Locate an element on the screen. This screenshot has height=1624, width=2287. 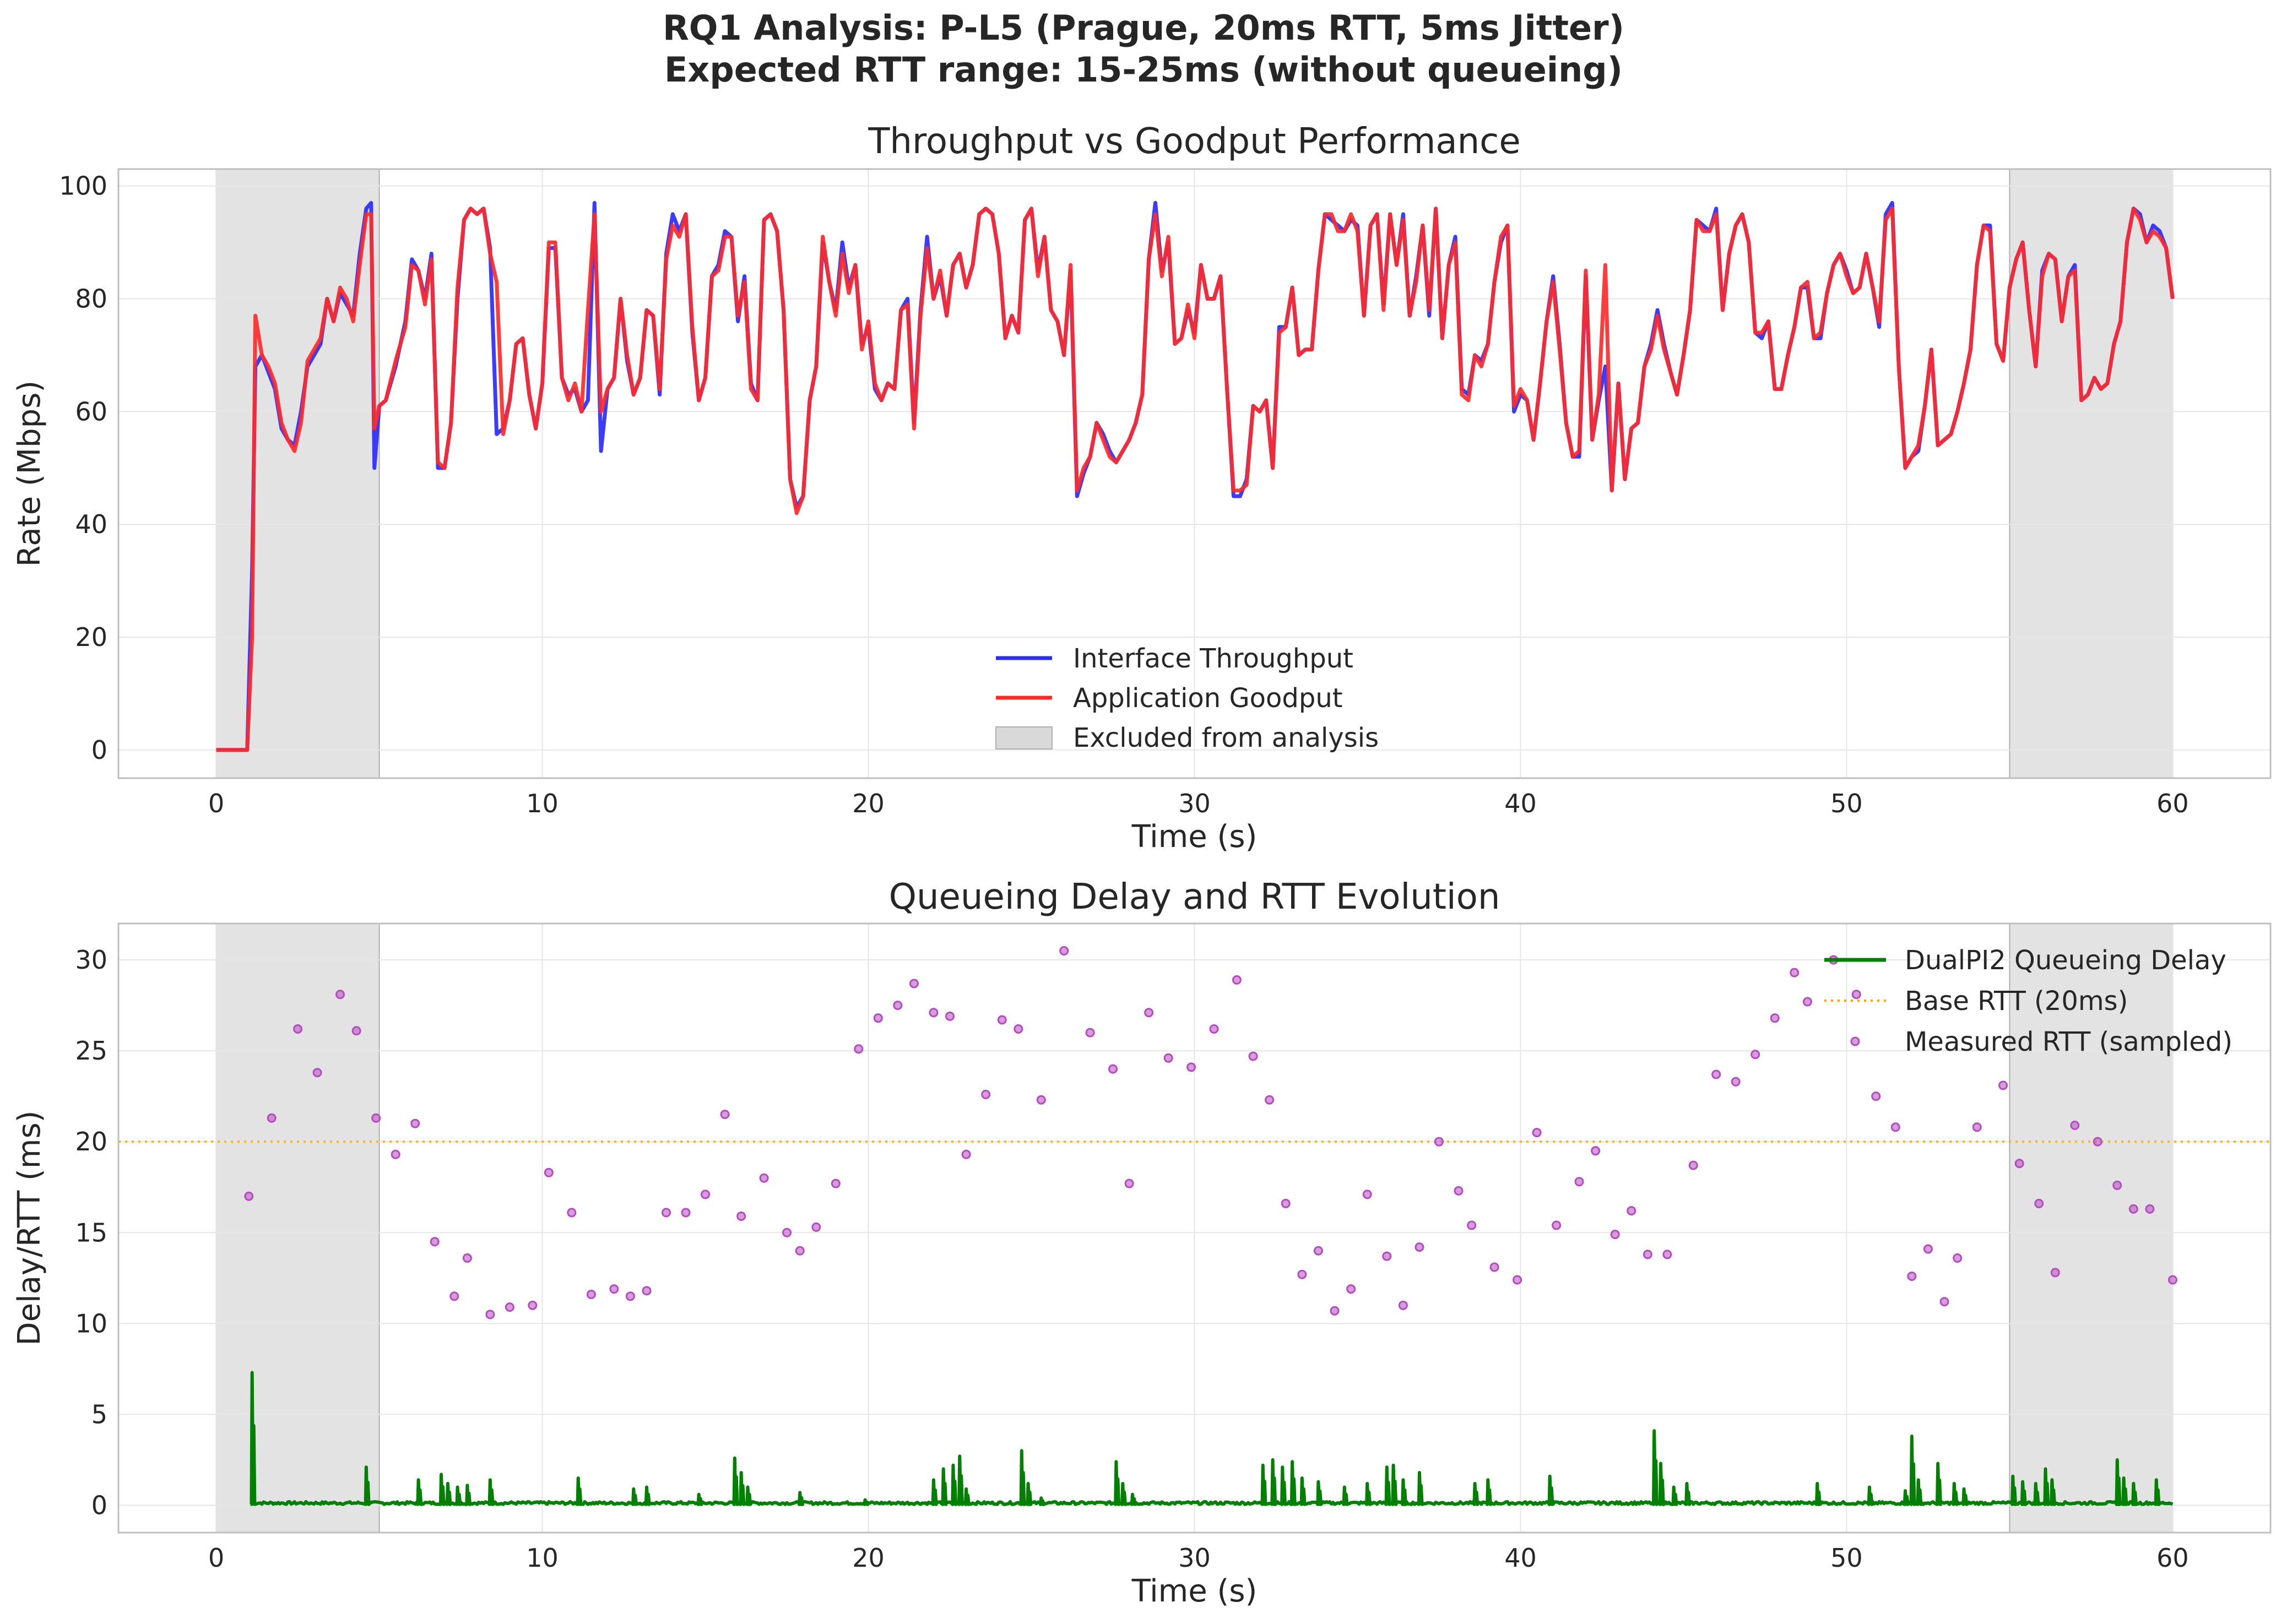
y-tick-label: 20 is located at coordinates (91, 637).